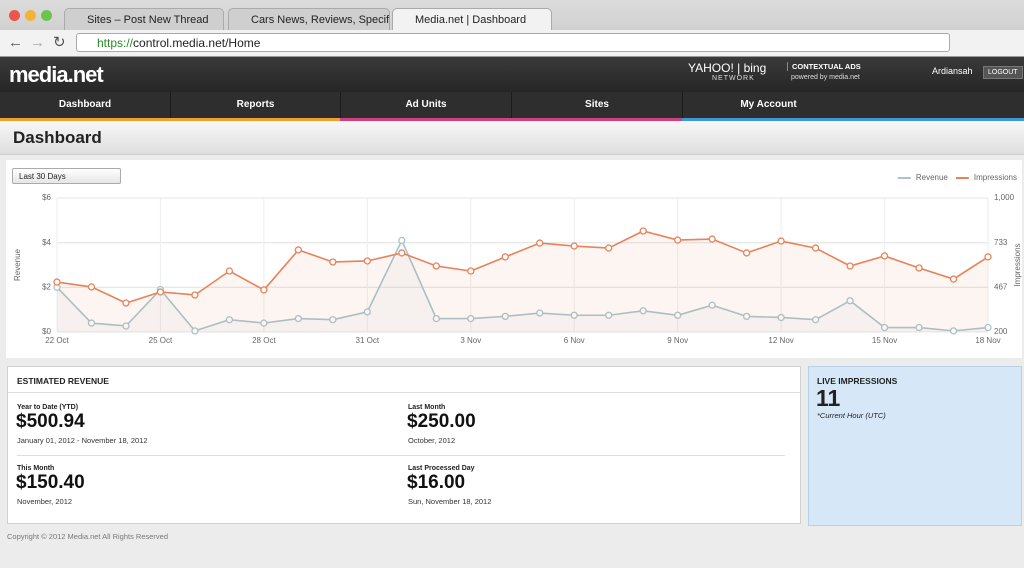 The width and height of the screenshot is (1024, 568). What do you see at coordinates (17, 264) in the screenshot?
I see `y-axis-title: Revenue` at bounding box center [17, 264].